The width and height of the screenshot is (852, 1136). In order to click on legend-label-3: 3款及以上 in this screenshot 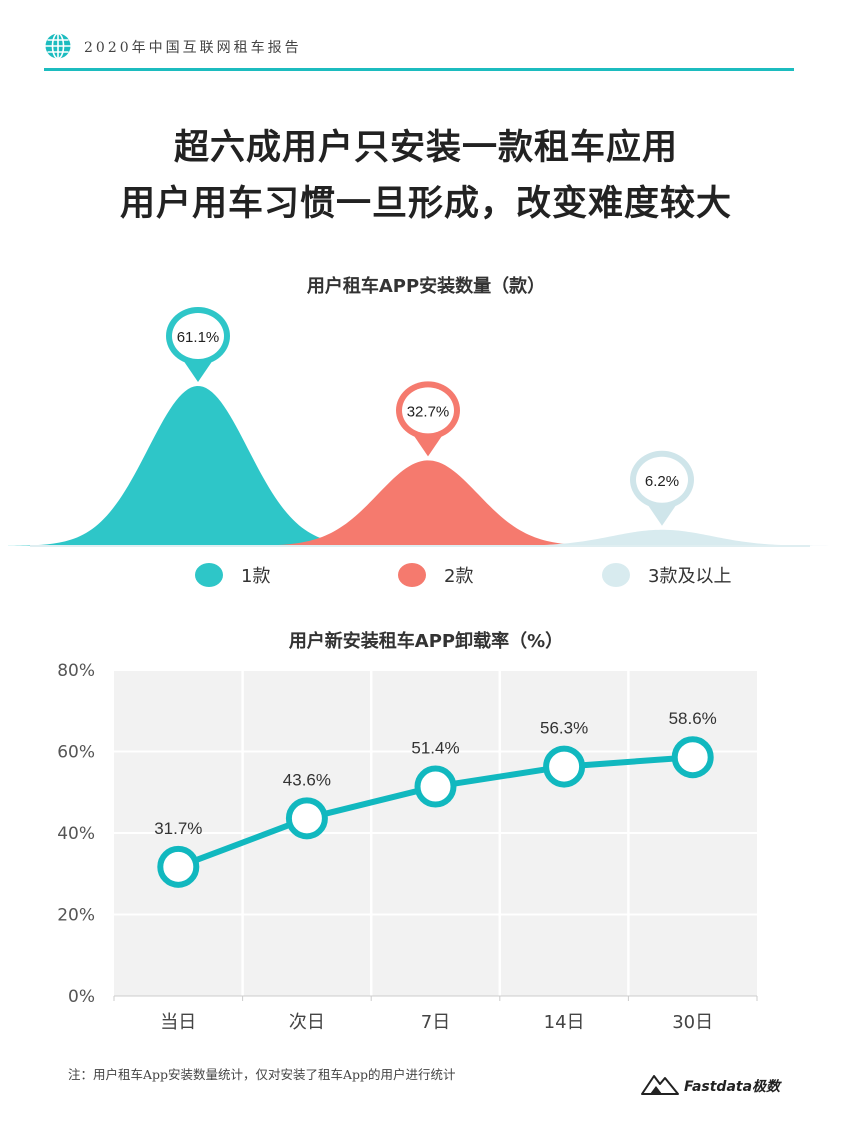, I will do `click(689, 576)`.